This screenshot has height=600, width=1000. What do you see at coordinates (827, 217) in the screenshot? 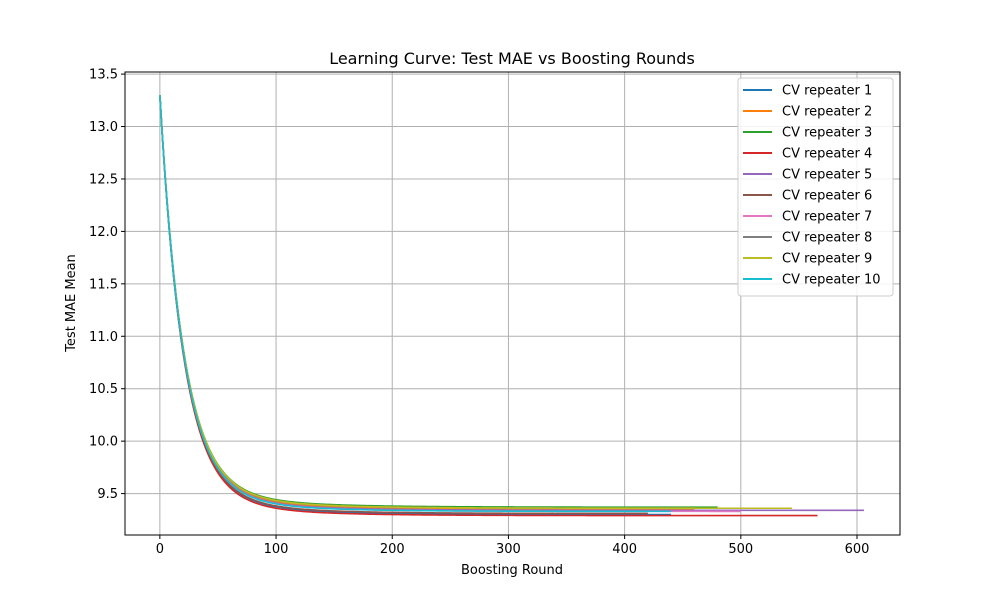
I see `legend-label-7: CV repeater 7` at bounding box center [827, 217].